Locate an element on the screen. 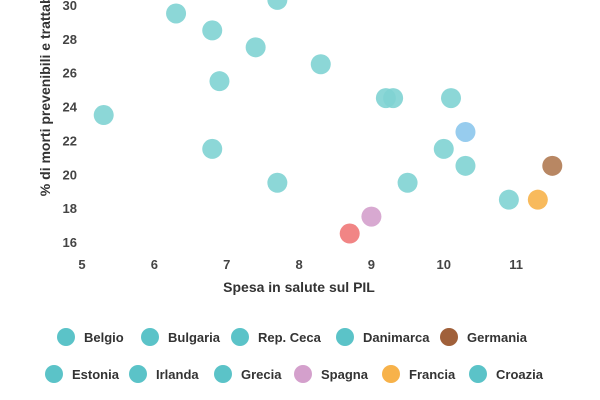  x-tick-label: 8 is located at coordinates (298, 264).